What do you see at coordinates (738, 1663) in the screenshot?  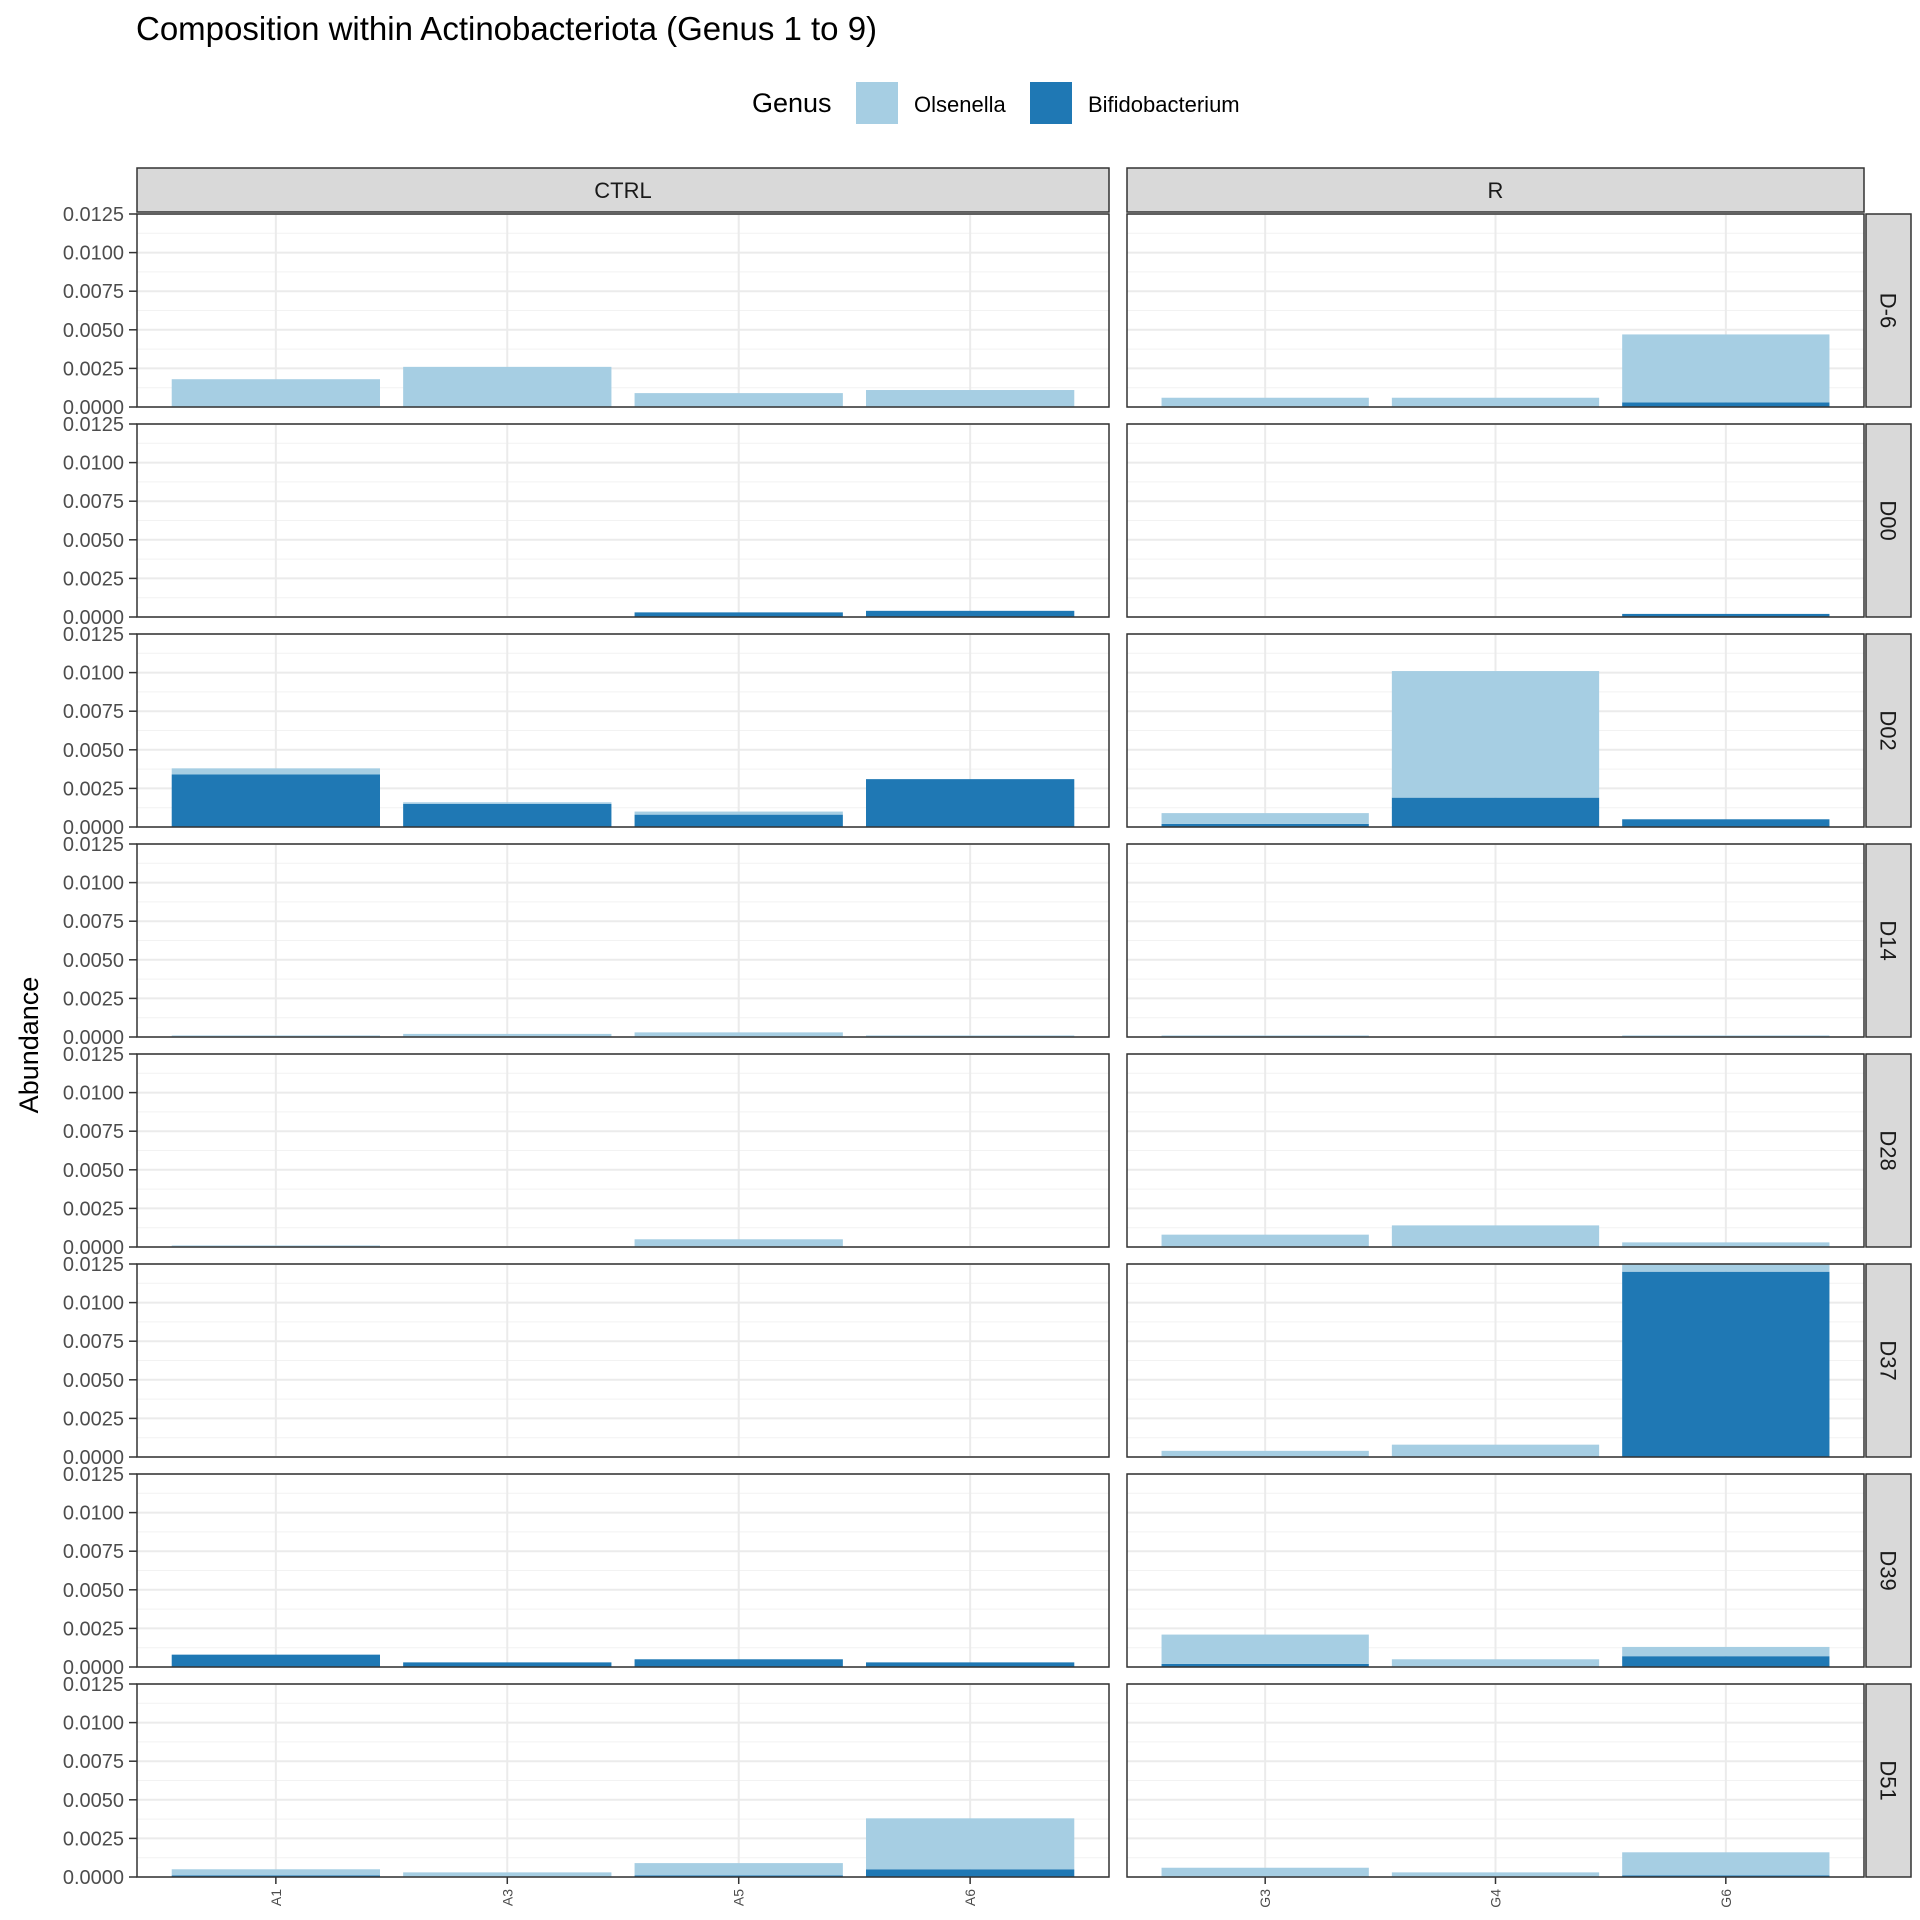 I see `bar-bifidobacterium-a5-d39` at bounding box center [738, 1663].